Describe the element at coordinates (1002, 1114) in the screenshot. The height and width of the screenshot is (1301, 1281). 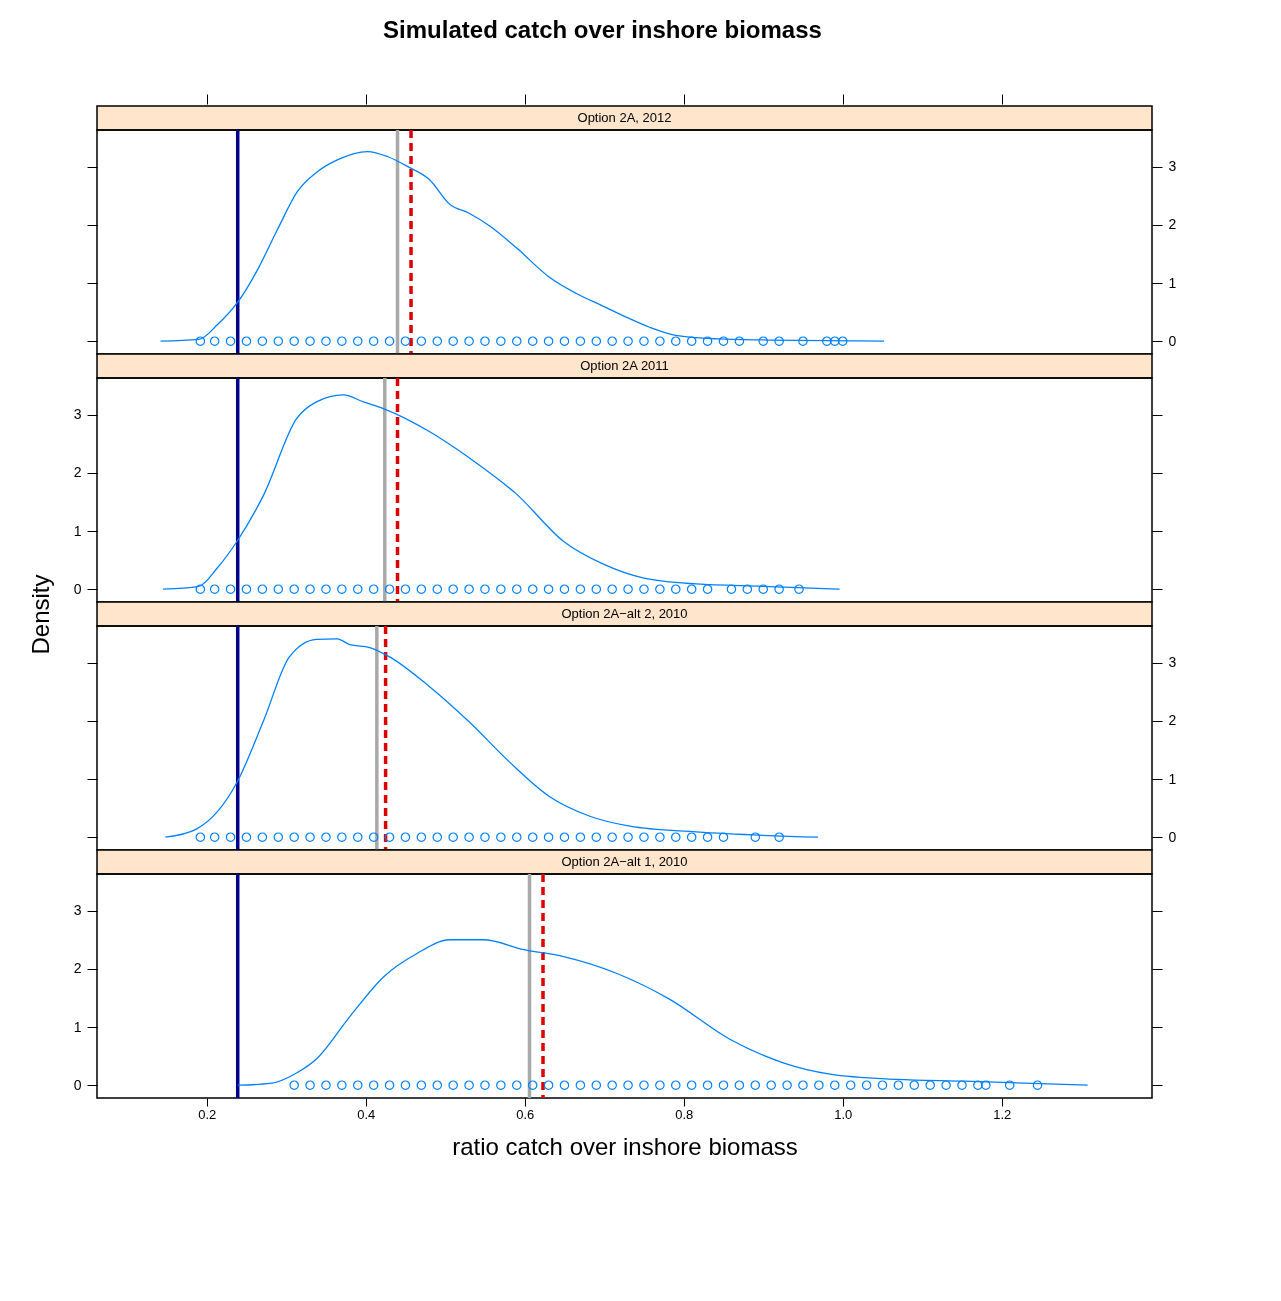
I see `x-tick-label: 1.2` at that location.